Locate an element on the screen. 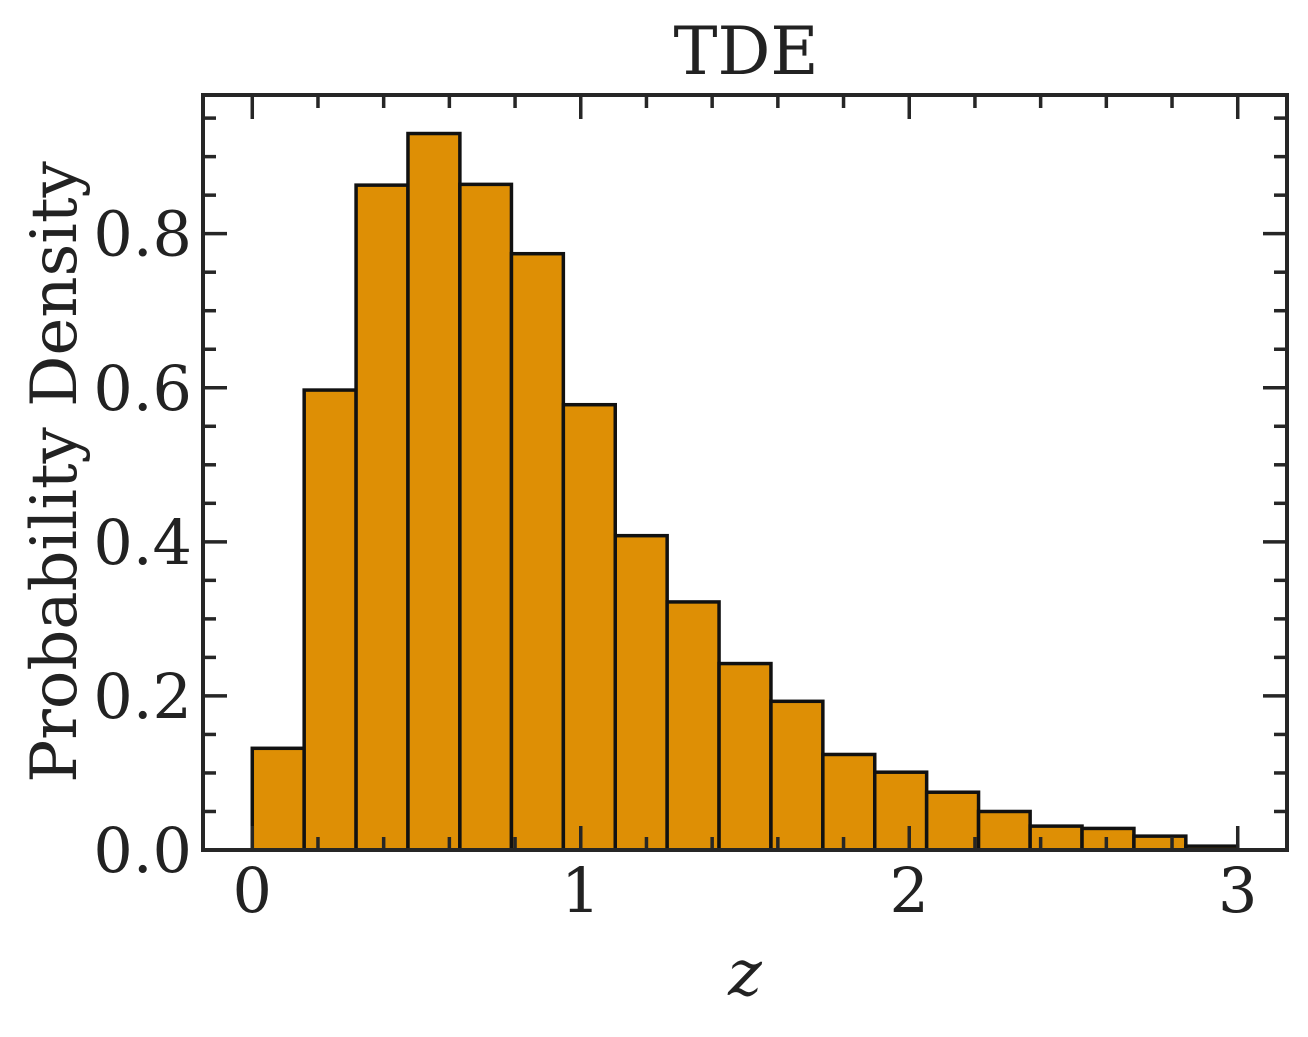 This screenshot has height=1037, width=1308. y-tick-label: 0.4 is located at coordinates (142, 542).